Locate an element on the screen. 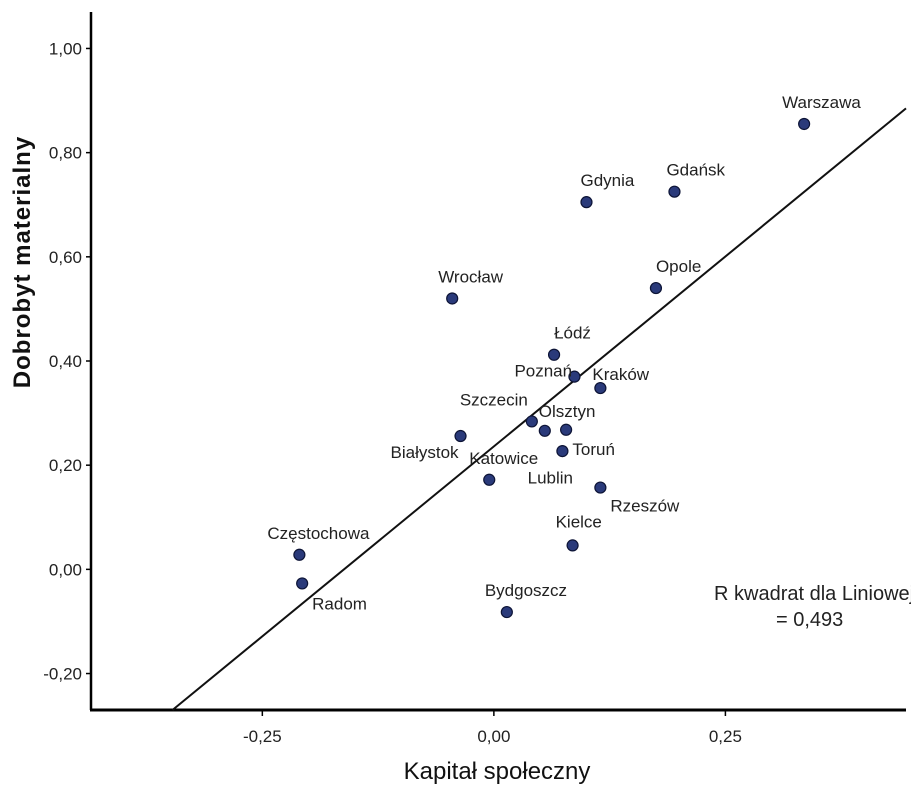 Image resolution: width=911 pixels, height=787 pixels. r-squared-value: = 0,493 is located at coordinates (809, 620).